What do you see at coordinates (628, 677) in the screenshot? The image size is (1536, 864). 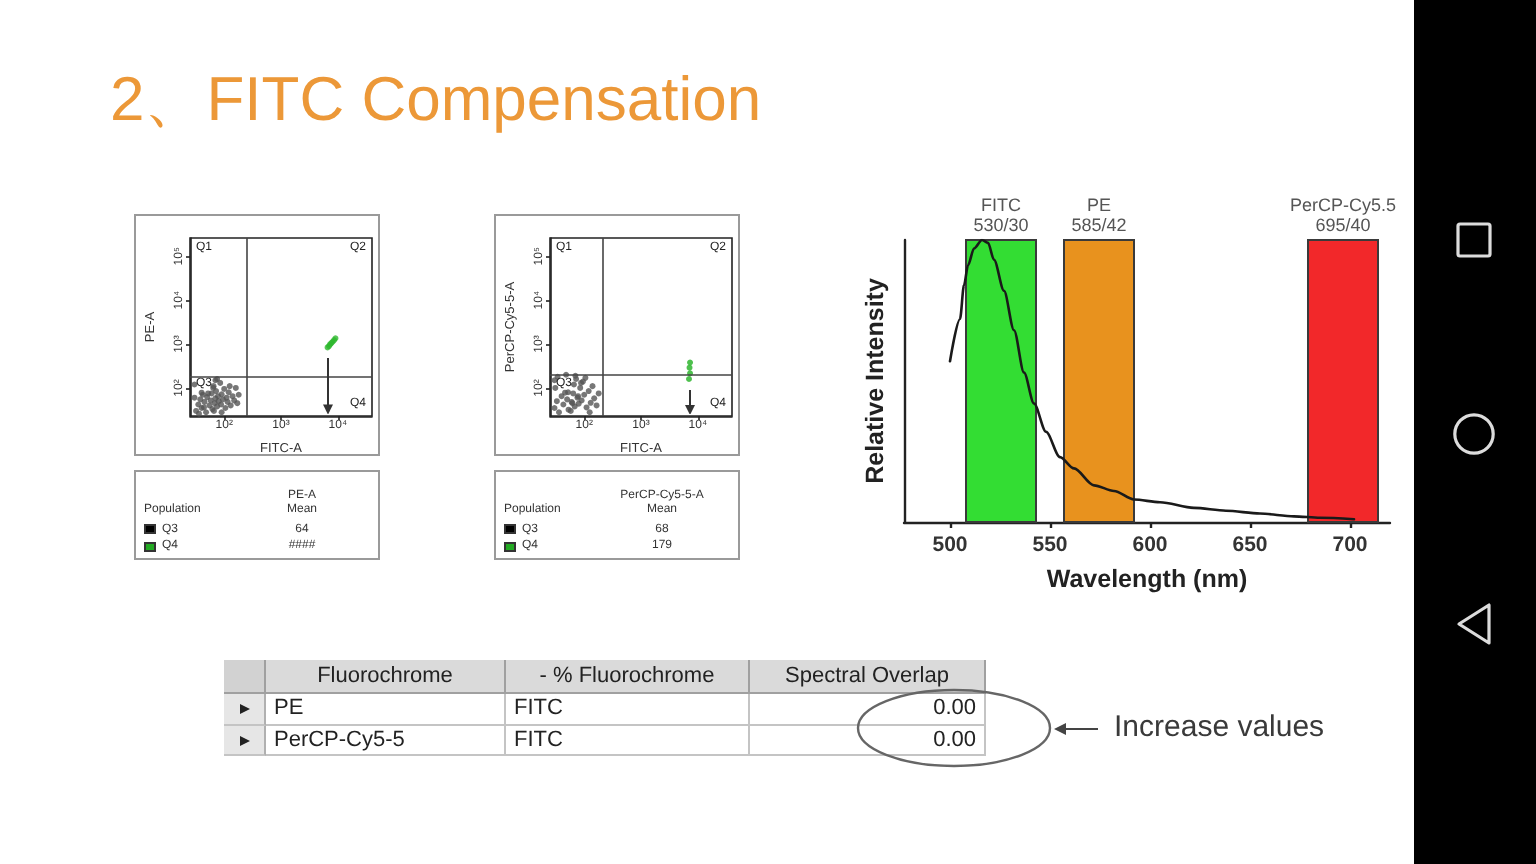 I see `category-label: - % Fluorochrome` at bounding box center [628, 677].